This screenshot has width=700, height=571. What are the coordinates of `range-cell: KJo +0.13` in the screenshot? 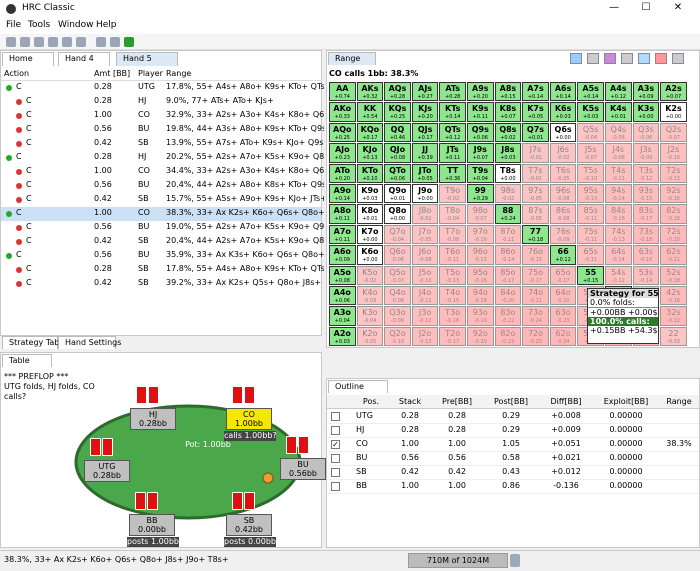 It's located at (370, 153).